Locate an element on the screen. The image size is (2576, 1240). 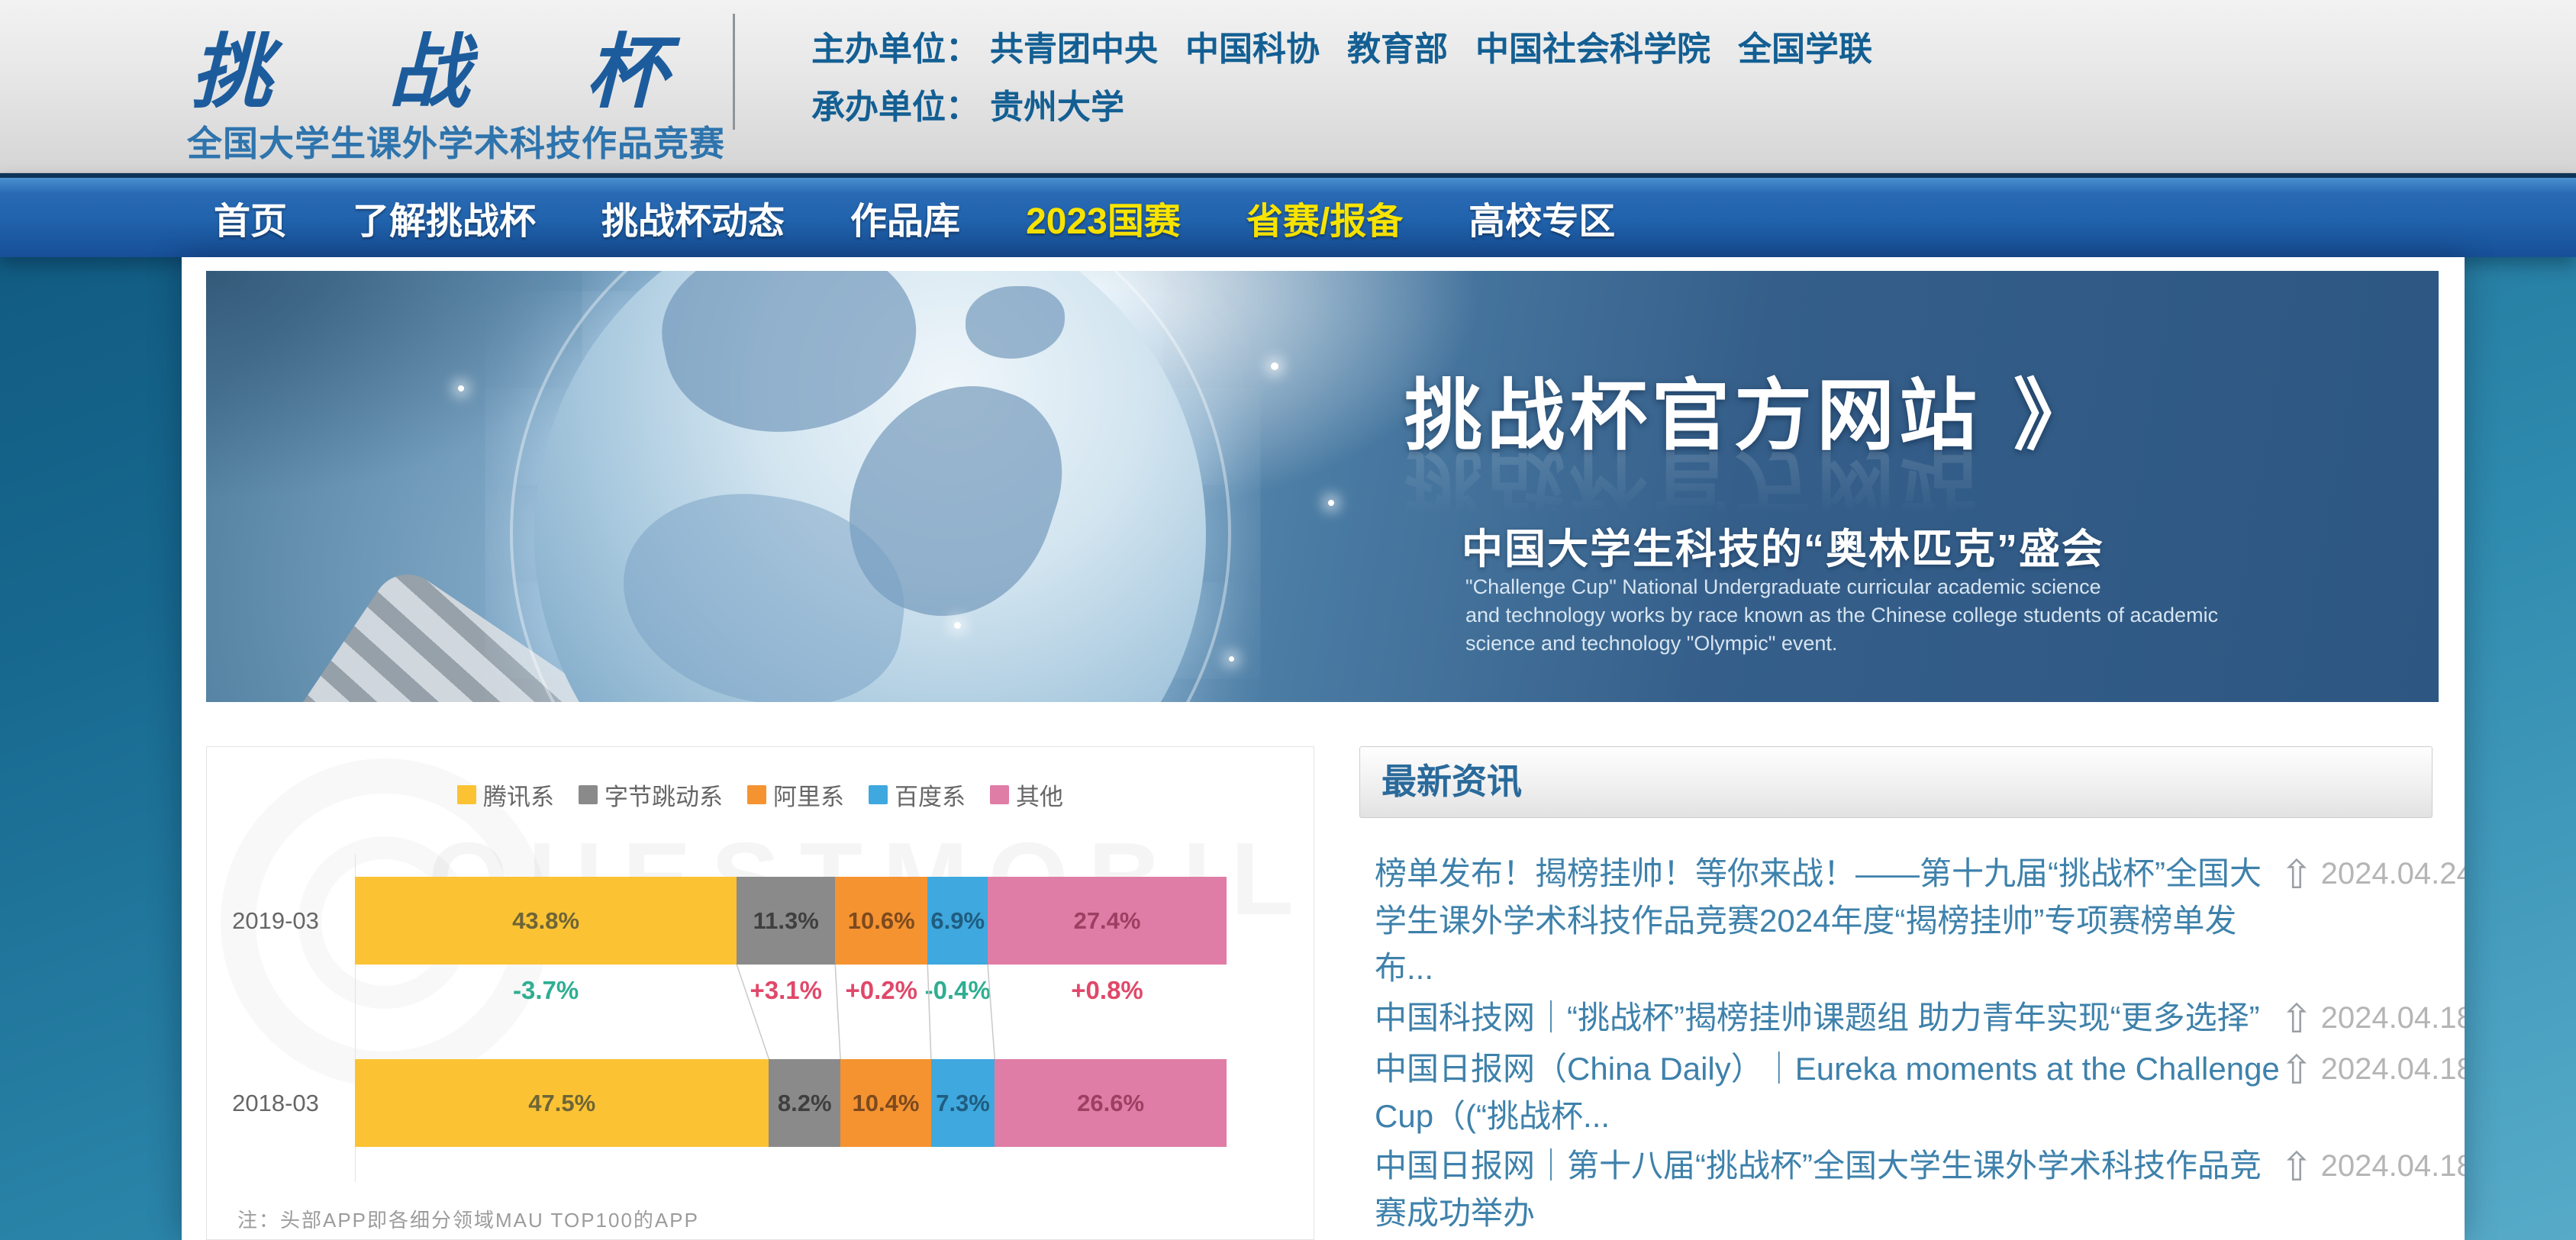
bar-segment: 26.6% is located at coordinates (1111, 1103).